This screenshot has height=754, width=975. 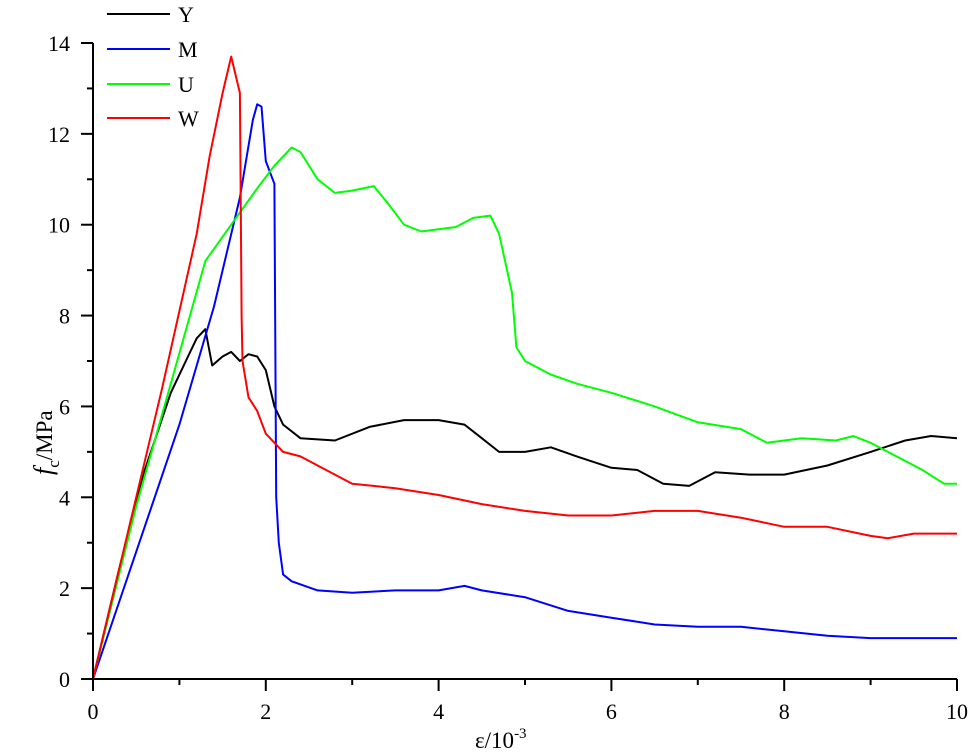 I want to click on x-tick-label: 8, so click(x=784, y=711).